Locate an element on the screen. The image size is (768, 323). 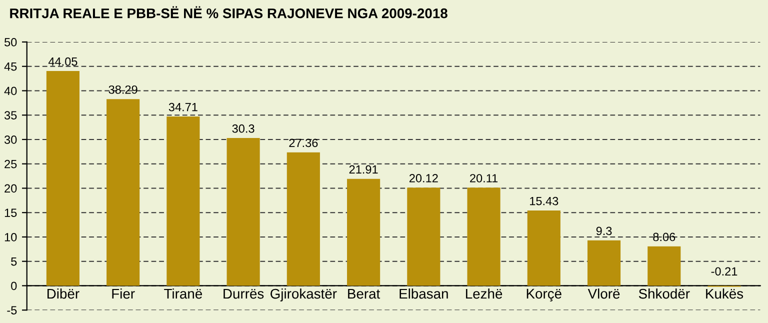
data-label: 34.71 is located at coordinates (183, 107).